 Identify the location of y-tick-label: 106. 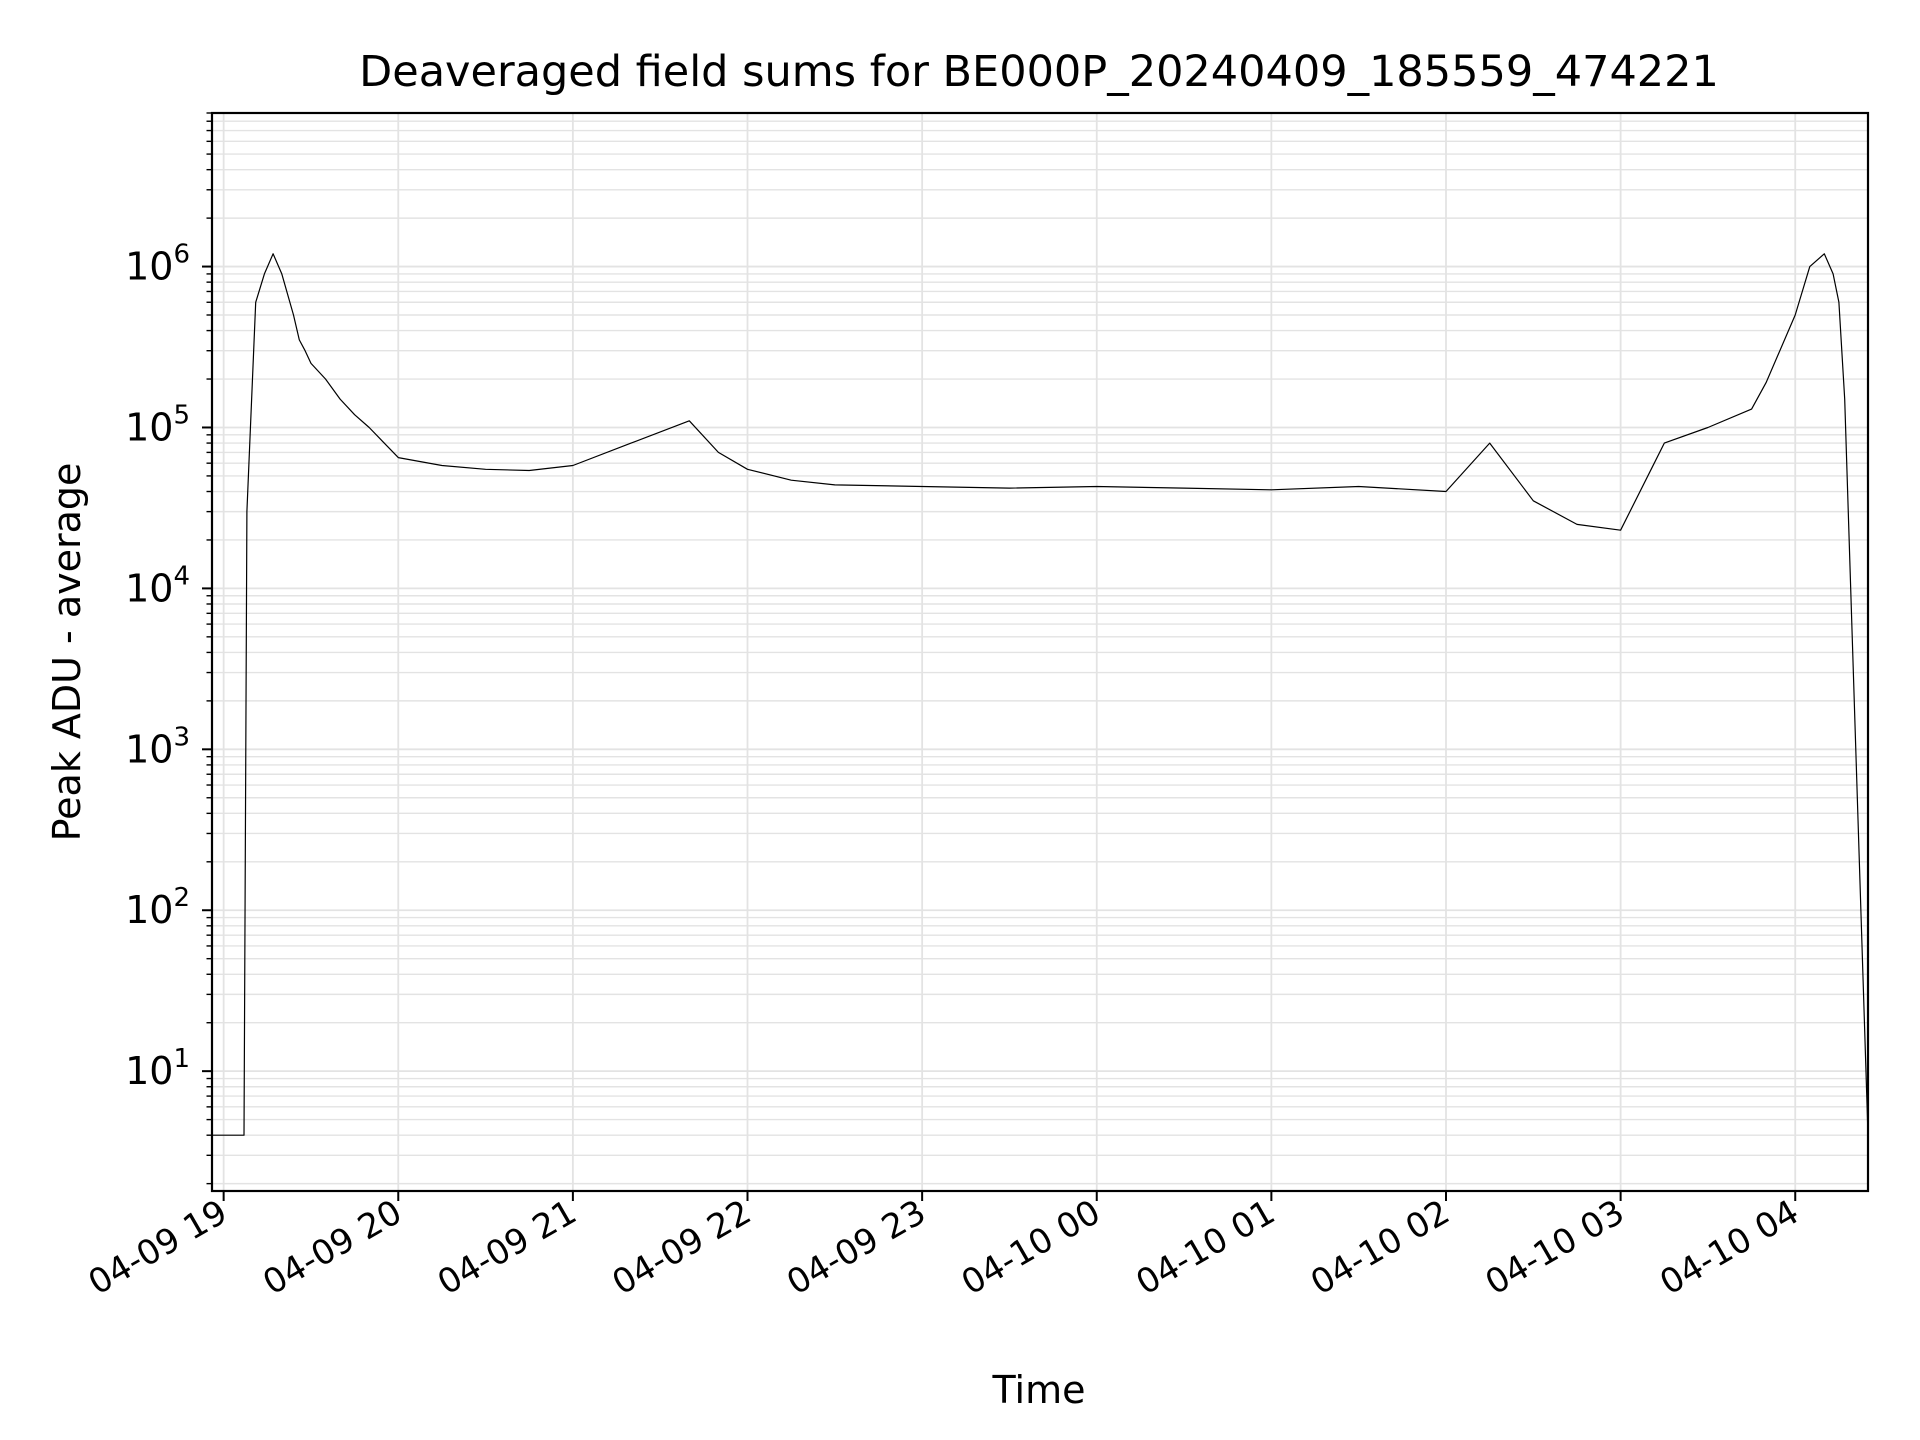
(157, 264).